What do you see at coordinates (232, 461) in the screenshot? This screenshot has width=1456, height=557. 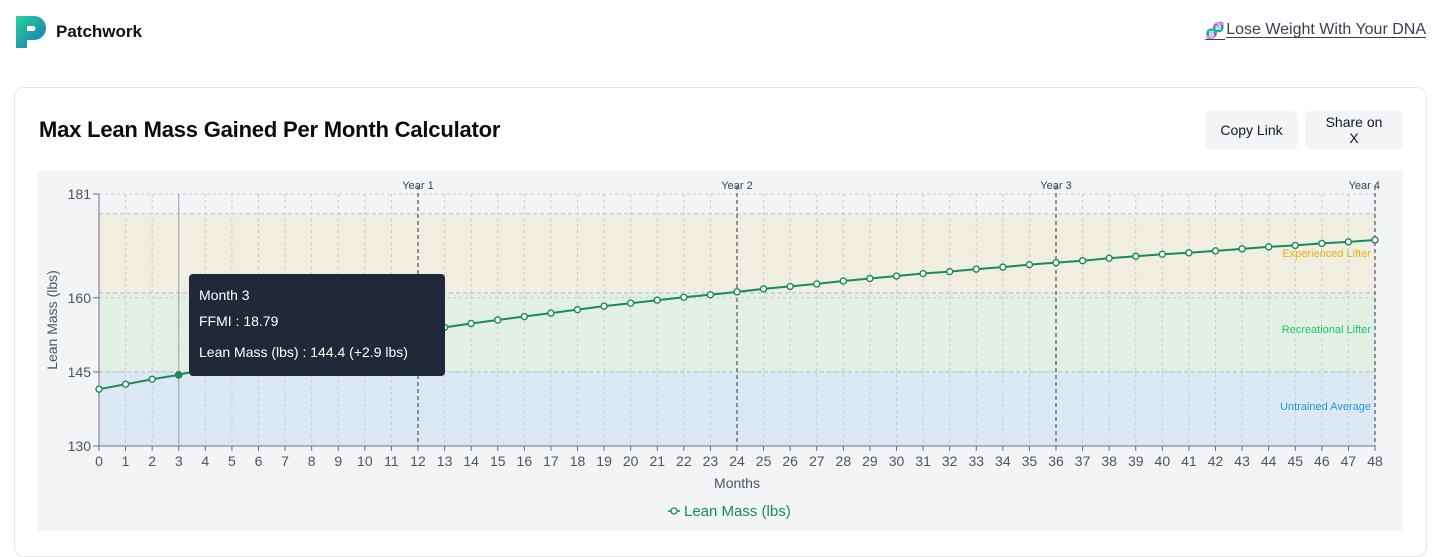 I see `x-tick-label: 5` at bounding box center [232, 461].